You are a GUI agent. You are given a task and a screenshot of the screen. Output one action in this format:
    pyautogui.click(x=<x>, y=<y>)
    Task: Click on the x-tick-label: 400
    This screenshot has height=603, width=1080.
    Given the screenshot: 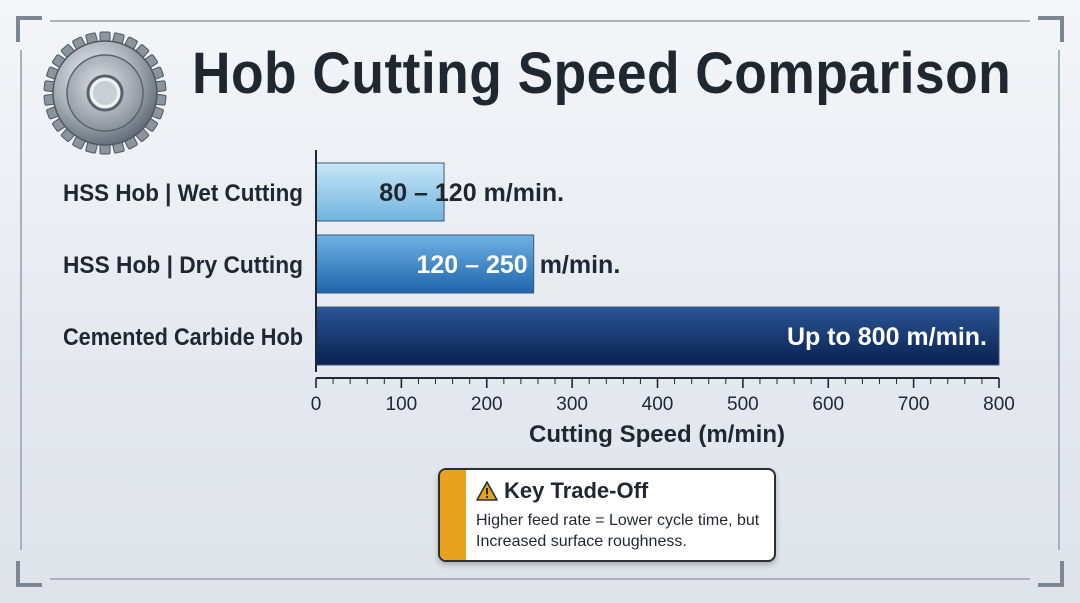 What is the action you would take?
    pyautogui.click(x=658, y=404)
    